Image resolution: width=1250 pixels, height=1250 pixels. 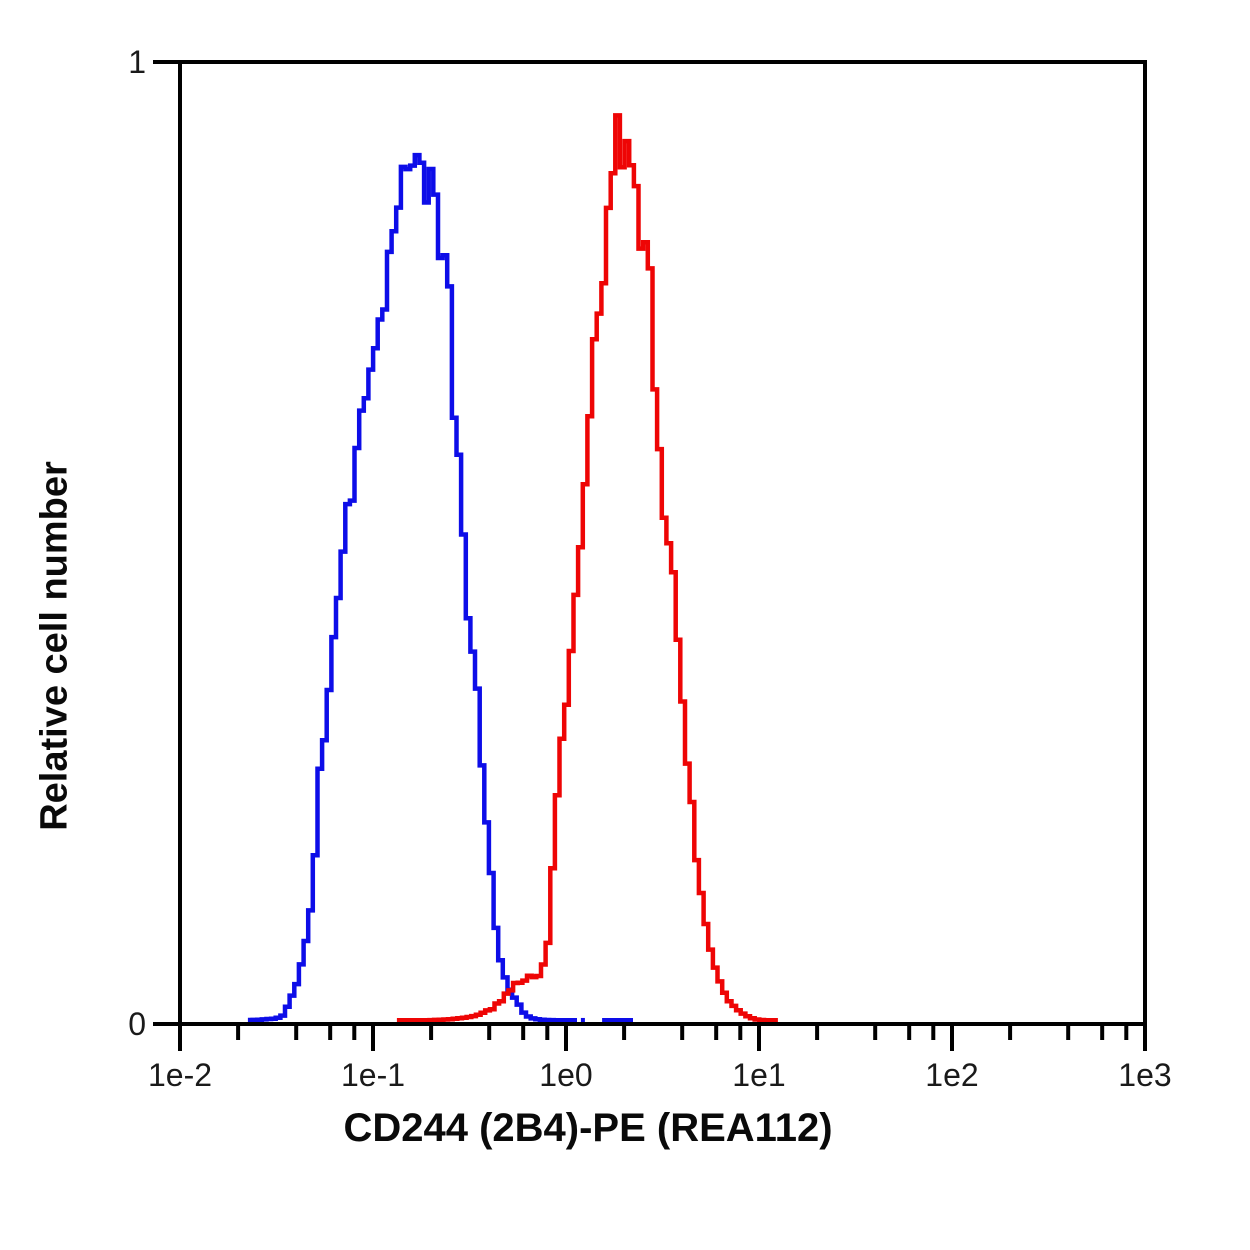 I want to click on x-axis-title: CD244 (2B4)-PE (REA112), so click(x=588, y=1128).